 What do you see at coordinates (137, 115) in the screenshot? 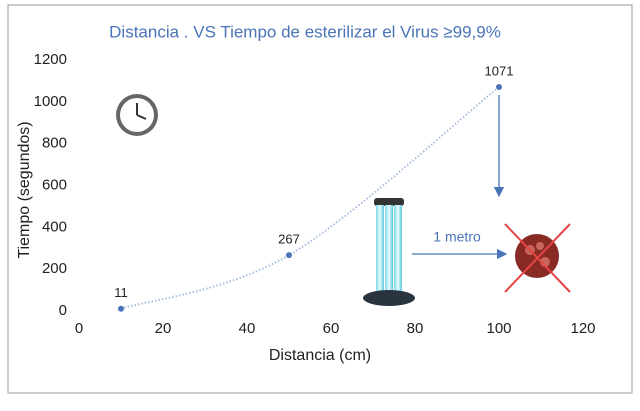
I see `clock-icon` at bounding box center [137, 115].